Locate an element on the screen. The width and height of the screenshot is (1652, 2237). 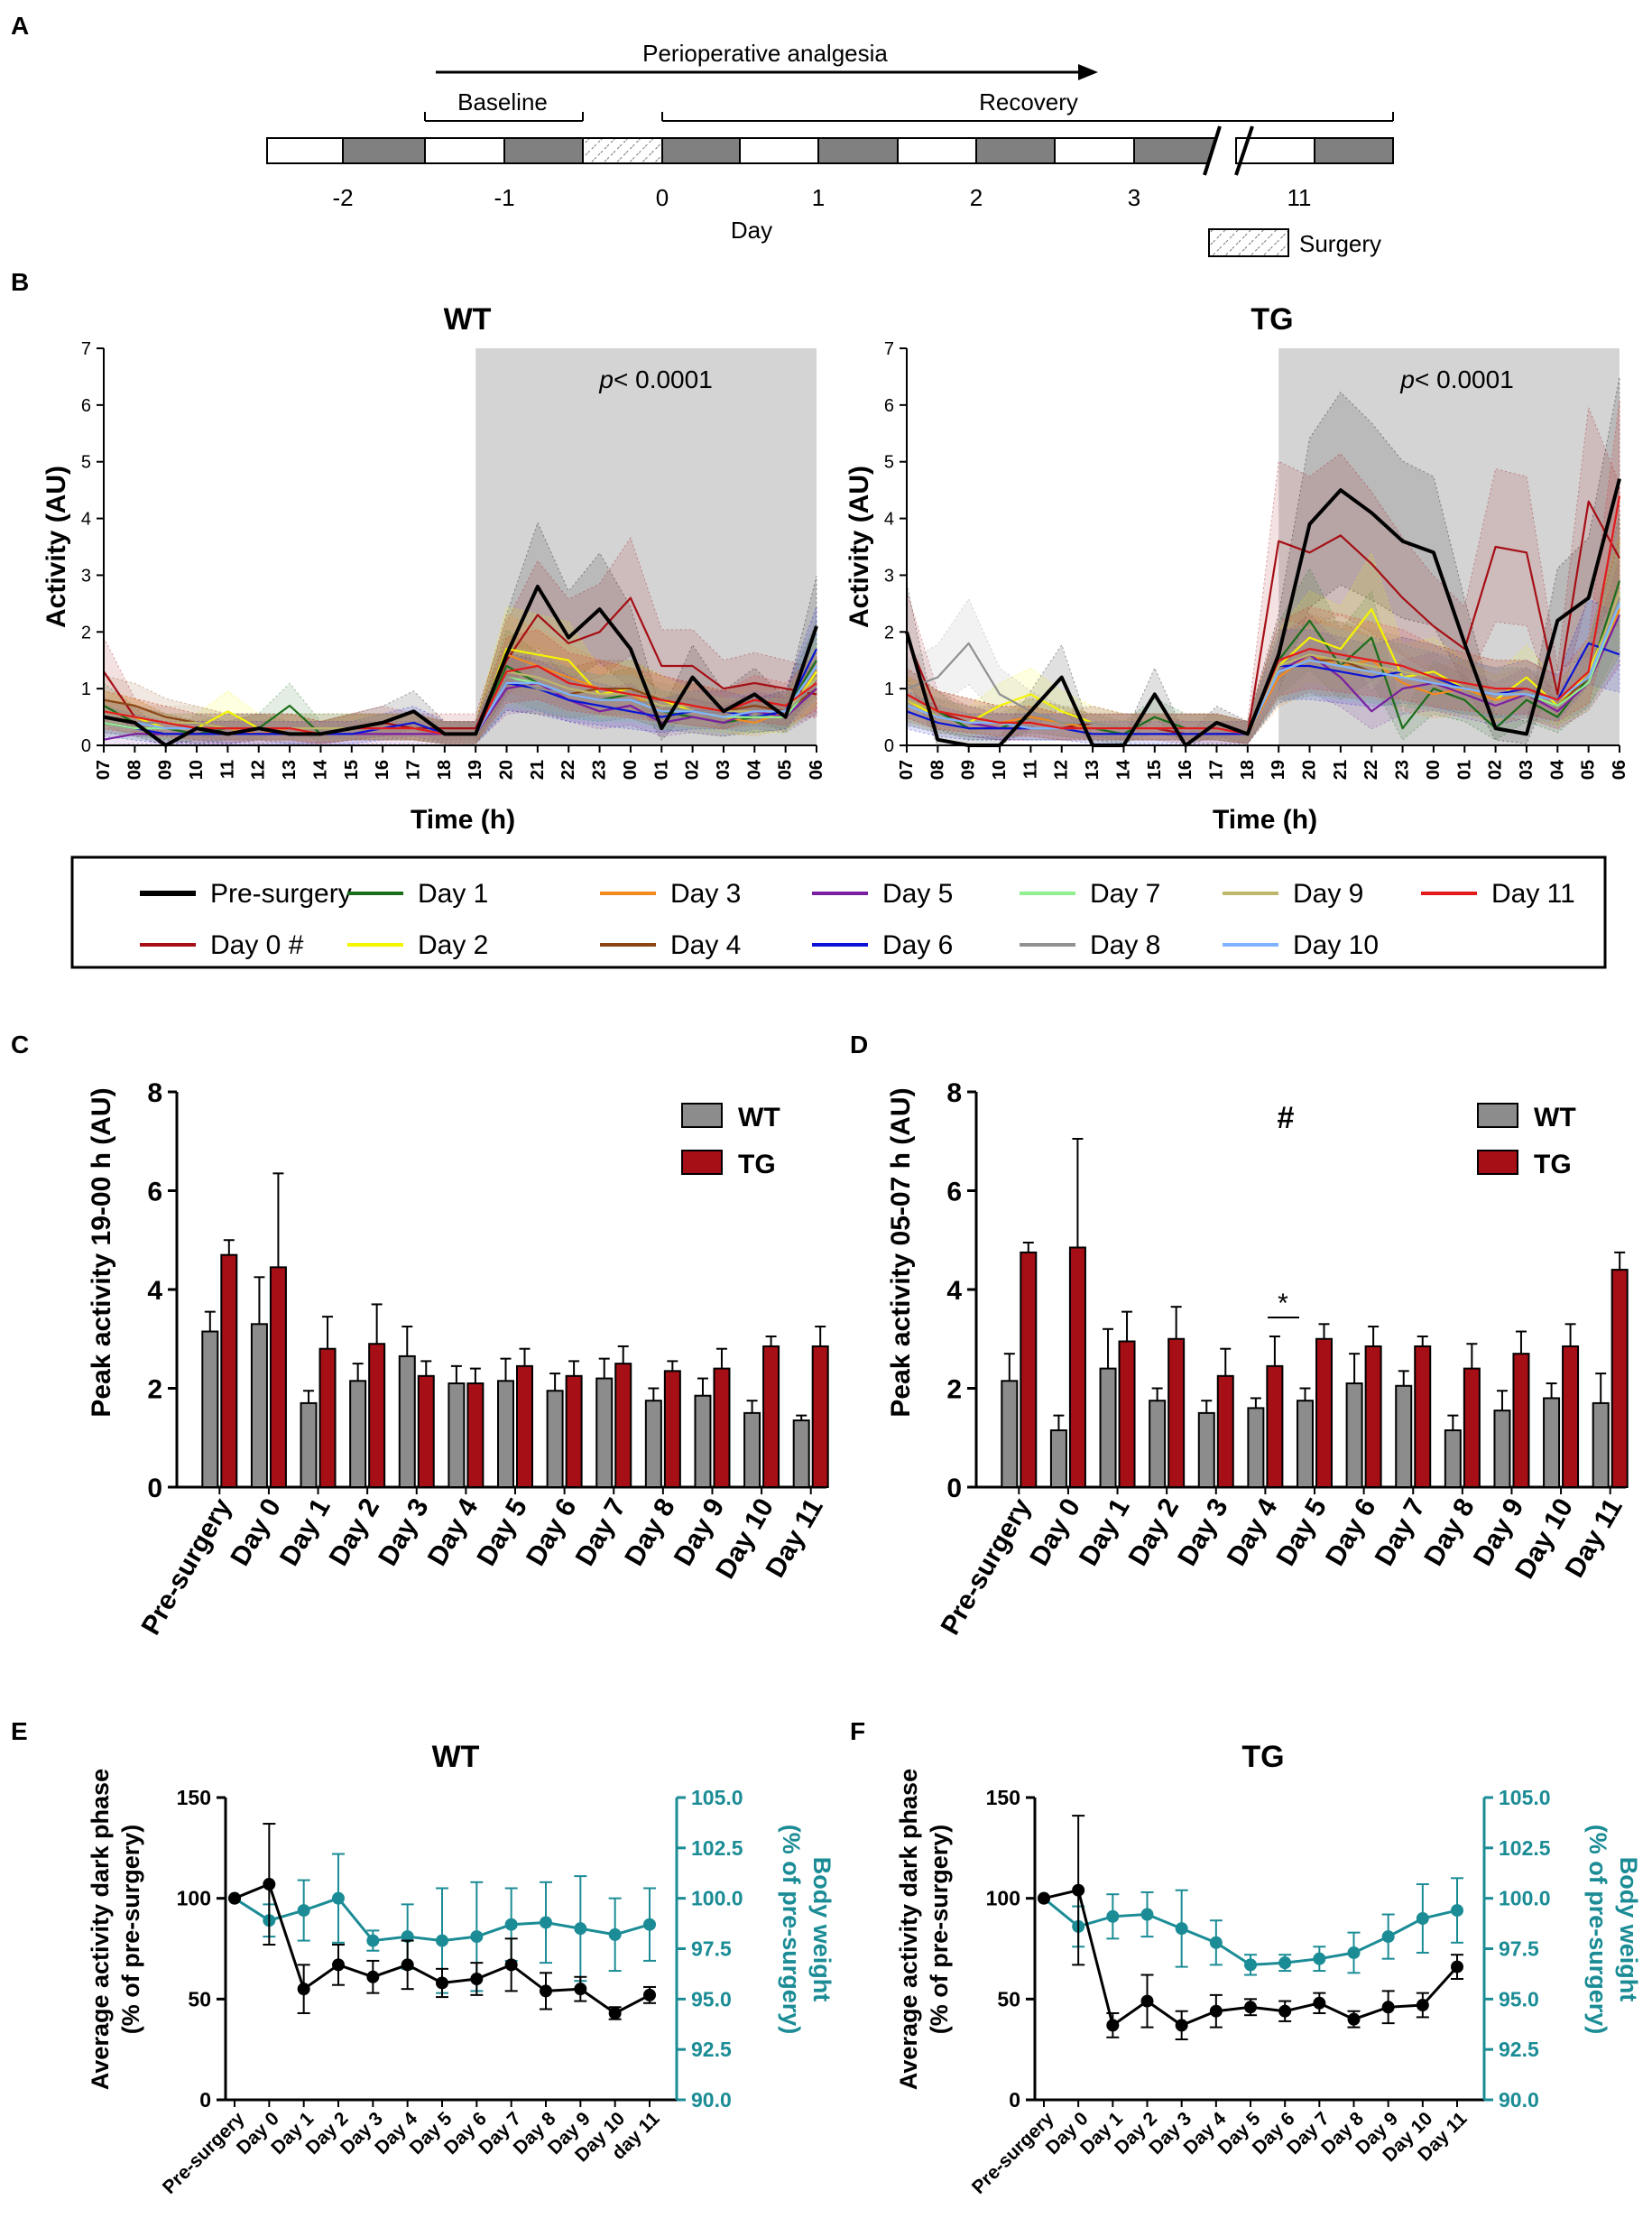
y-tick-label: 5 is located at coordinates (889, 463).